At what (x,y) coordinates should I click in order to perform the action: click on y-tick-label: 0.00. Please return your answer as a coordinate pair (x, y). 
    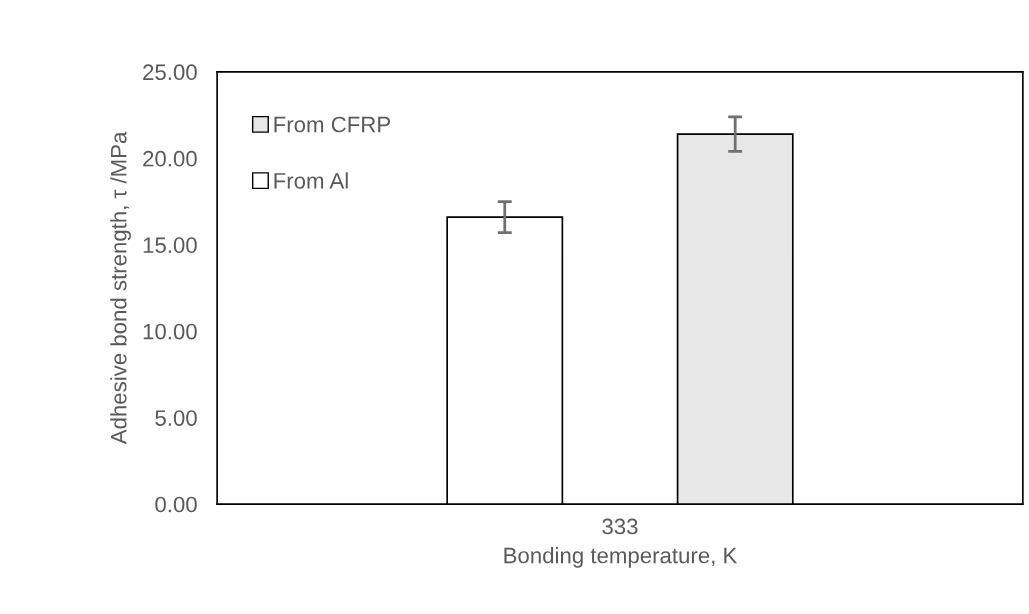
    Looking at the image, I should click on (176, 504).